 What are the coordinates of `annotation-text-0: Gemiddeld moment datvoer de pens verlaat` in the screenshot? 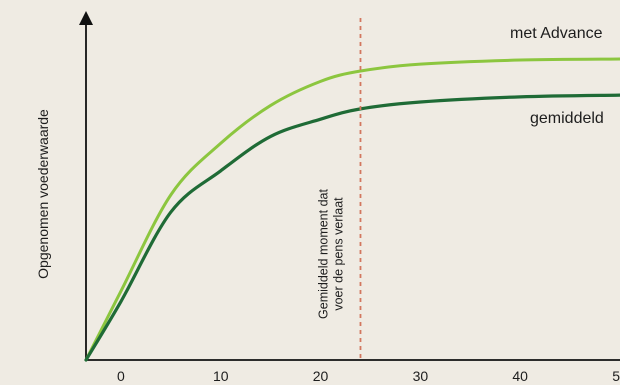 It's located at (330, 254).